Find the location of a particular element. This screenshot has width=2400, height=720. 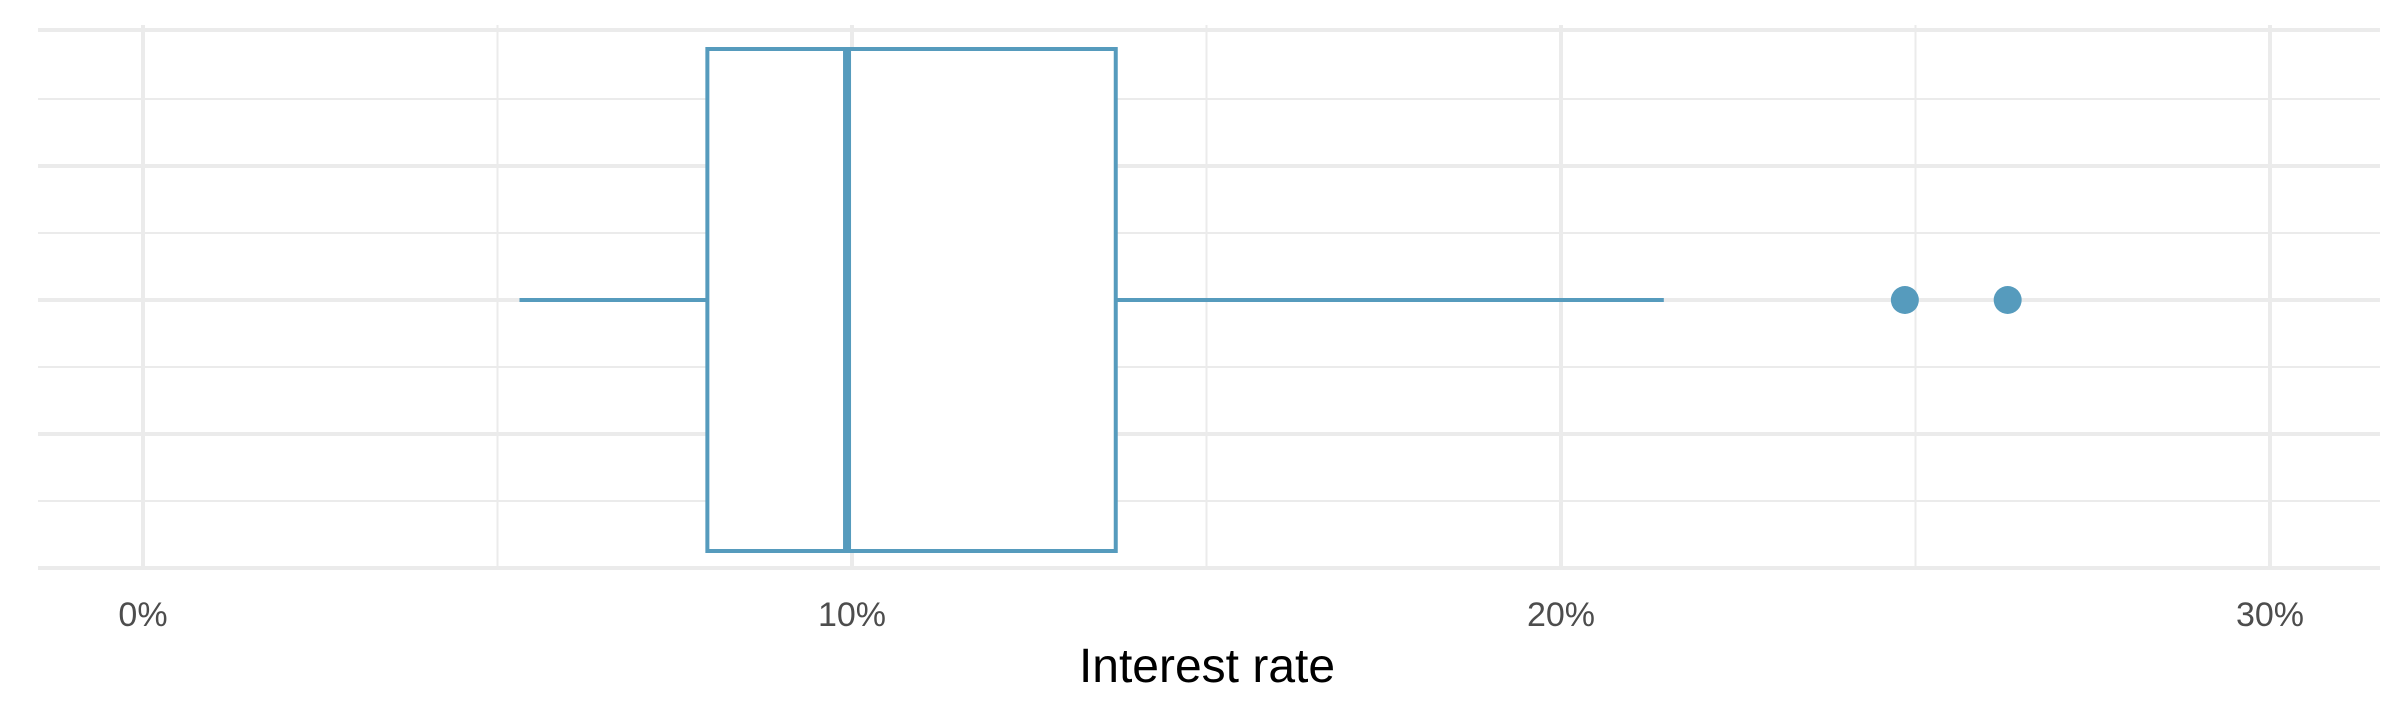

x-tick-label: 20% is located at coordinates (1561, 615).